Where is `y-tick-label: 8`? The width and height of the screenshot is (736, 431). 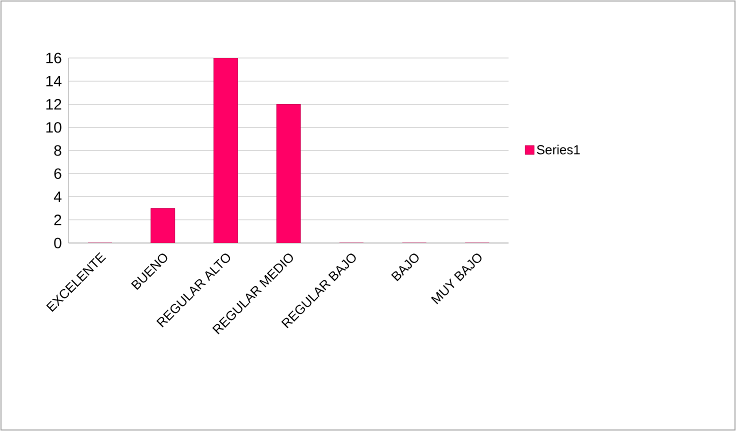 y-tick-label: 8 is located at coordinates (58, 150).